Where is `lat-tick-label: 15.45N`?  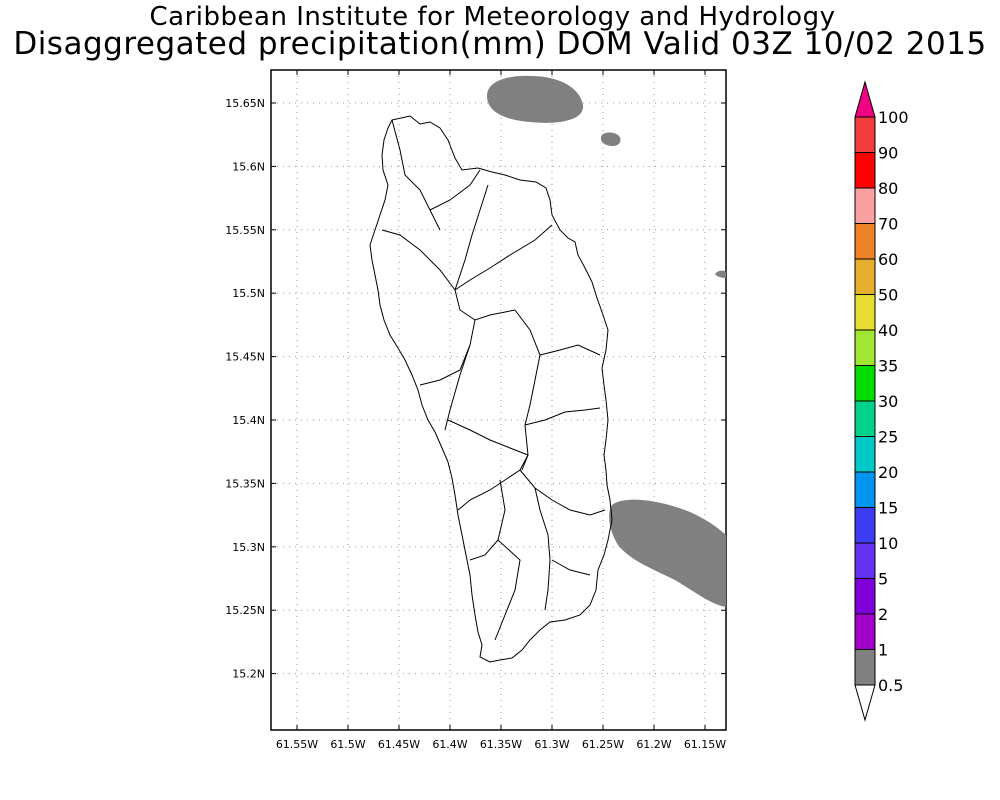 lat-tick-label: 15.45N is located at coordinates (245, 357).